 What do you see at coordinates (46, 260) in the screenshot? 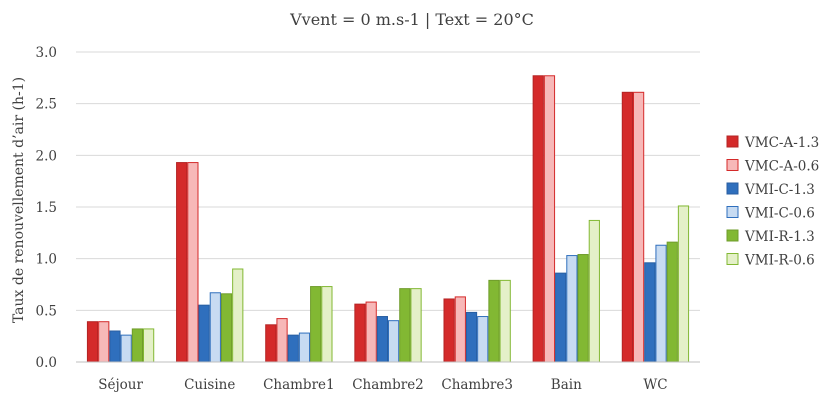
I see `y-tick-label: 1.0` at bounding box center [46, 260].